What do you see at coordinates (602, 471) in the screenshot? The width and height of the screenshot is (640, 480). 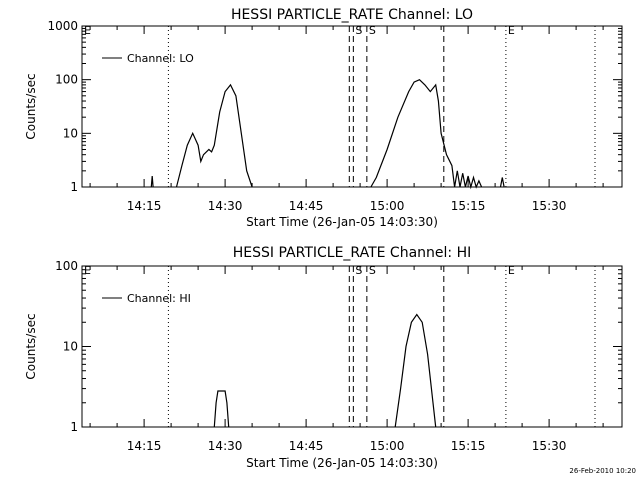 I see `footer-timestamp: 26-Feb-2010 10:20` at bounding box center [602, 471].